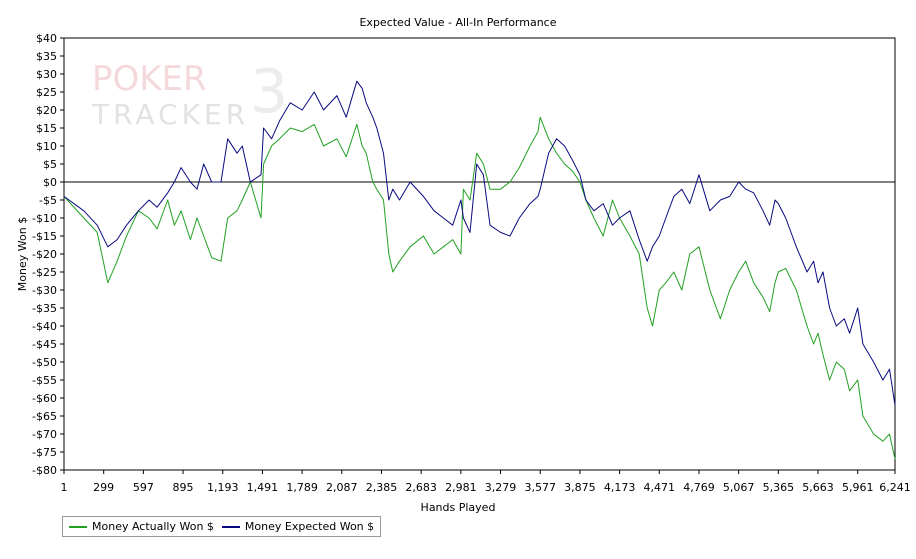 Image resolution: width=916 pixels, height=559 pixels. Describe the element at coordinates (44, 434) in the screenshot. I see `y-tick-label: -$70` at that location.